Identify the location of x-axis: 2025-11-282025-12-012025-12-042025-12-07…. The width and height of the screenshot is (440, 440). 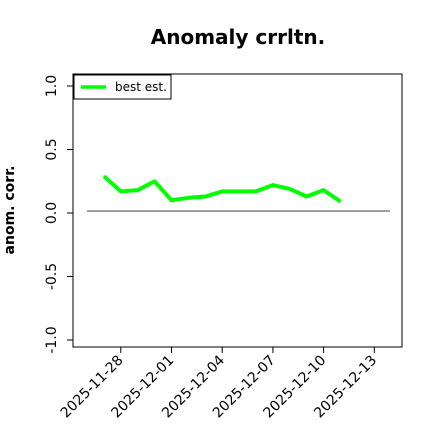
(219, 384).